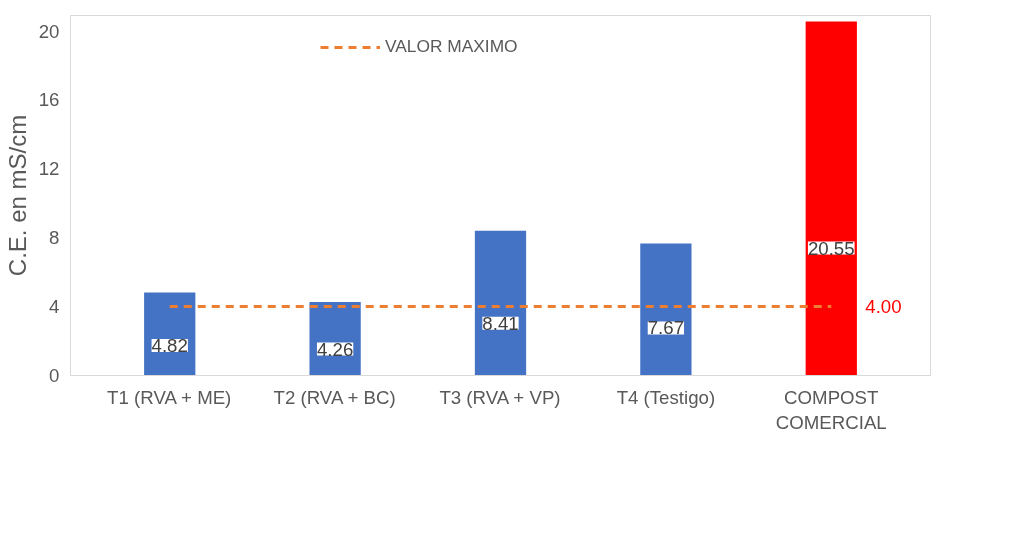  Describe the element at coordinates (500, 397) in the screenshot. I see `x-tick-label: T3 (RVA + VP)` at that location.